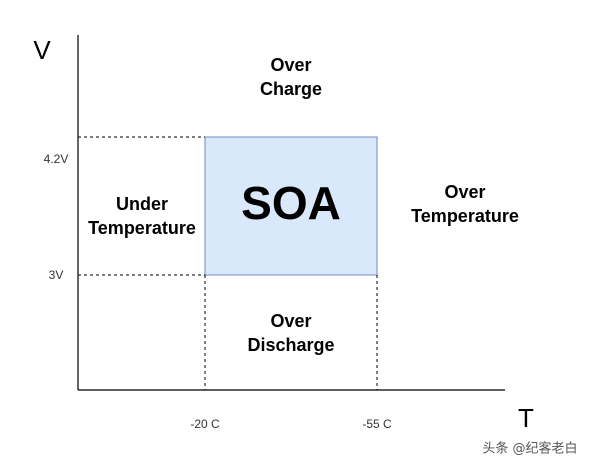 This screenshot has width=600, height=469. Describe the element at coordinates (142, 204) in the screenshot. I see `region-label: Under` at that location.